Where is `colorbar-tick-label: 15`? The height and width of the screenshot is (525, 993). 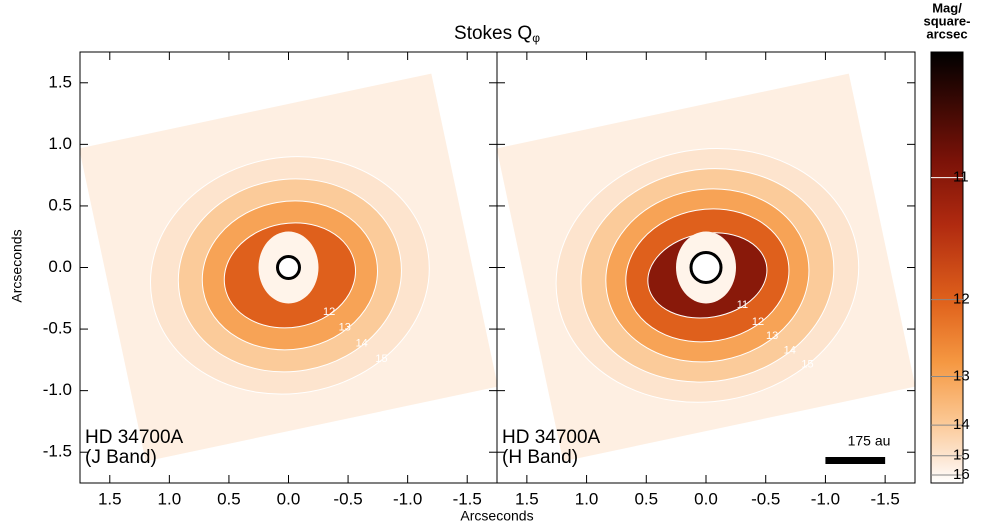
colorbar-tick-label: 15 is located at coordinates (961, 455).